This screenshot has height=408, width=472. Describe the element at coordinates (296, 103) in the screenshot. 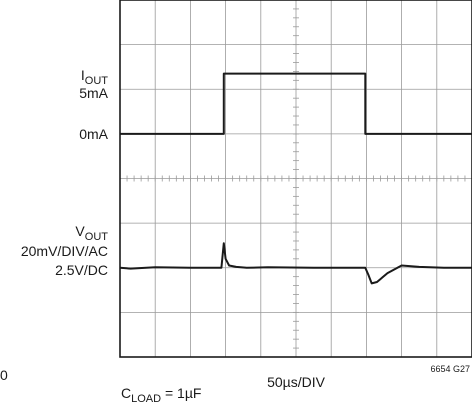

I see `iout-trace` at that location.